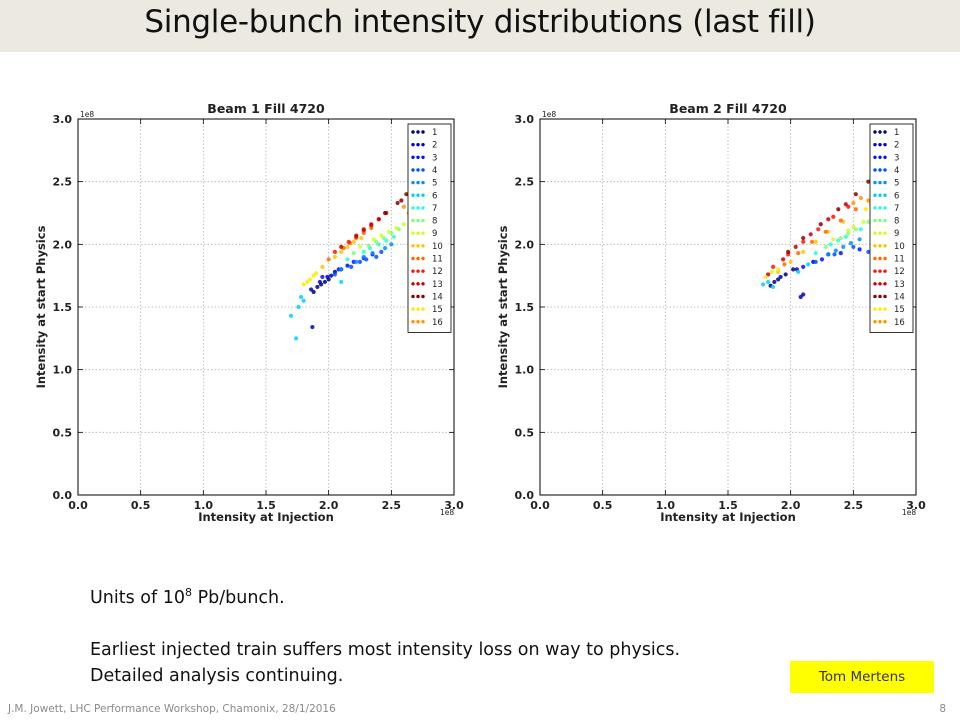  I want to click on x-tick-label: 1.5, so click(266, 505).